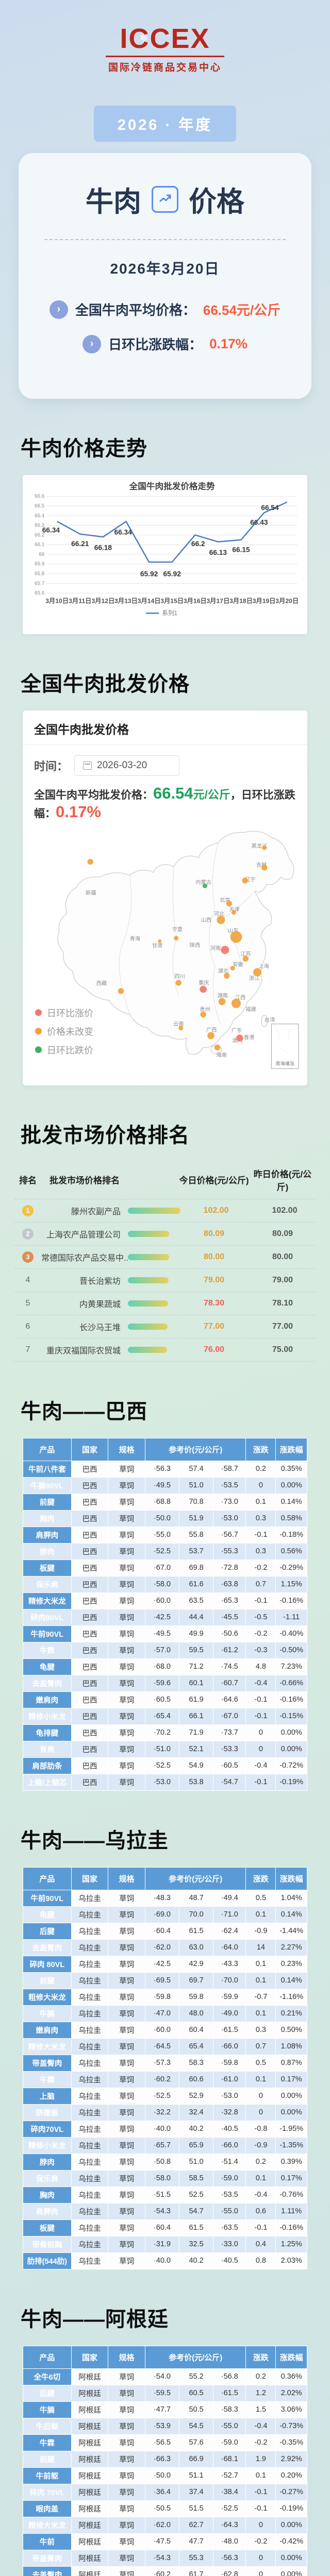 The width and height of the screenshot is (330, 2576). What do you see at coordinates (259, 523) in the screenshot?
I see `svg-text: 66.43` at bounding box center [259, 523].